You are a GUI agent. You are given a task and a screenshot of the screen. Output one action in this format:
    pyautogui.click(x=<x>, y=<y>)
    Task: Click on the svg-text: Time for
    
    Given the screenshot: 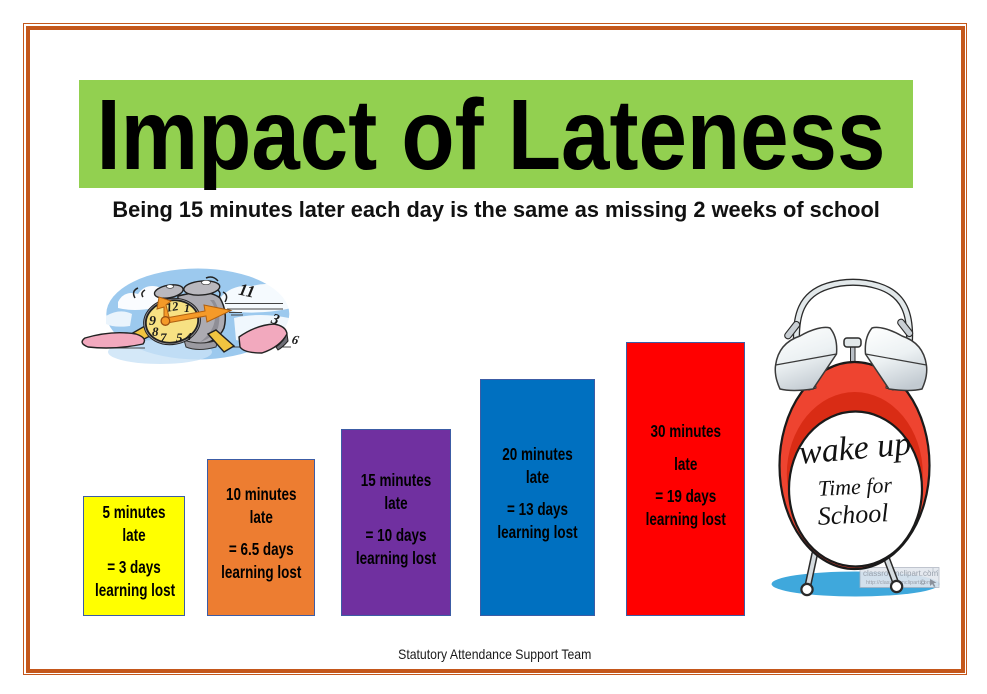 What is the action you would take?
    pyautogui.click(x=855, y=486)
    